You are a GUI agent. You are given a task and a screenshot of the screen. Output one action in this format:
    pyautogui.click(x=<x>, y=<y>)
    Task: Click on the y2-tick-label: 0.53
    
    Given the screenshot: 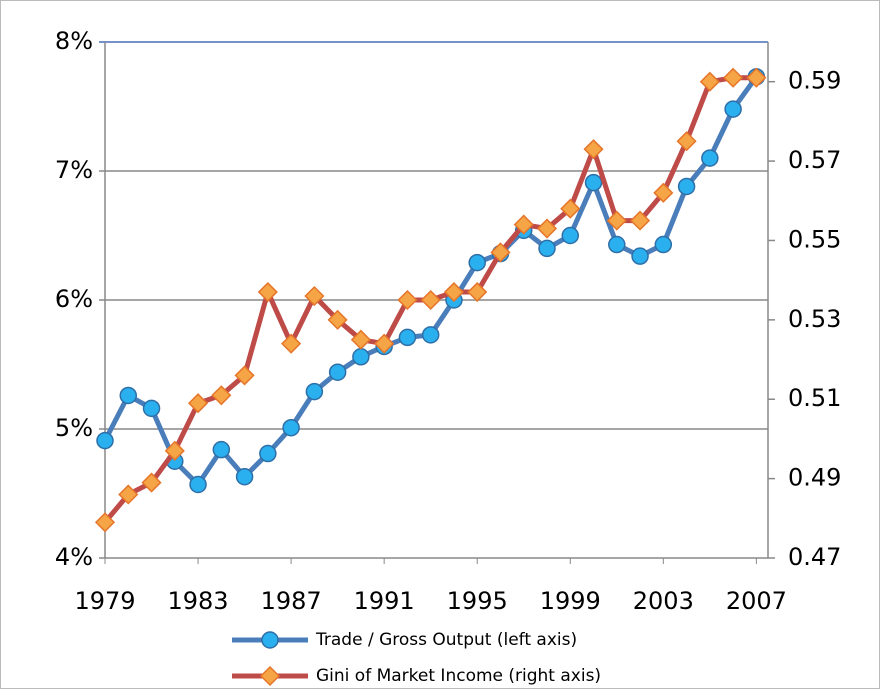 What is the action you would take?
    pyautogui.click(x=814, y=319)
    